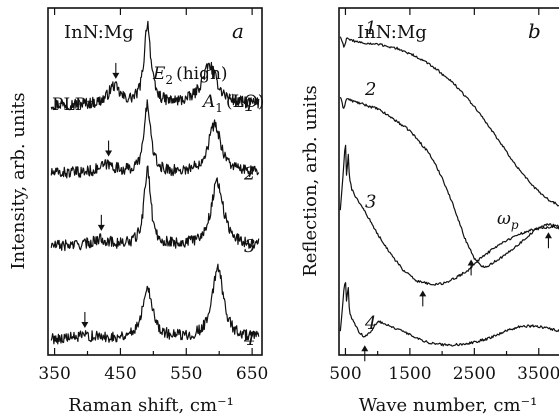 The height and width of the screenshot is (420, 559). I want to click on a1-tail: (LO), so click(245, 102).